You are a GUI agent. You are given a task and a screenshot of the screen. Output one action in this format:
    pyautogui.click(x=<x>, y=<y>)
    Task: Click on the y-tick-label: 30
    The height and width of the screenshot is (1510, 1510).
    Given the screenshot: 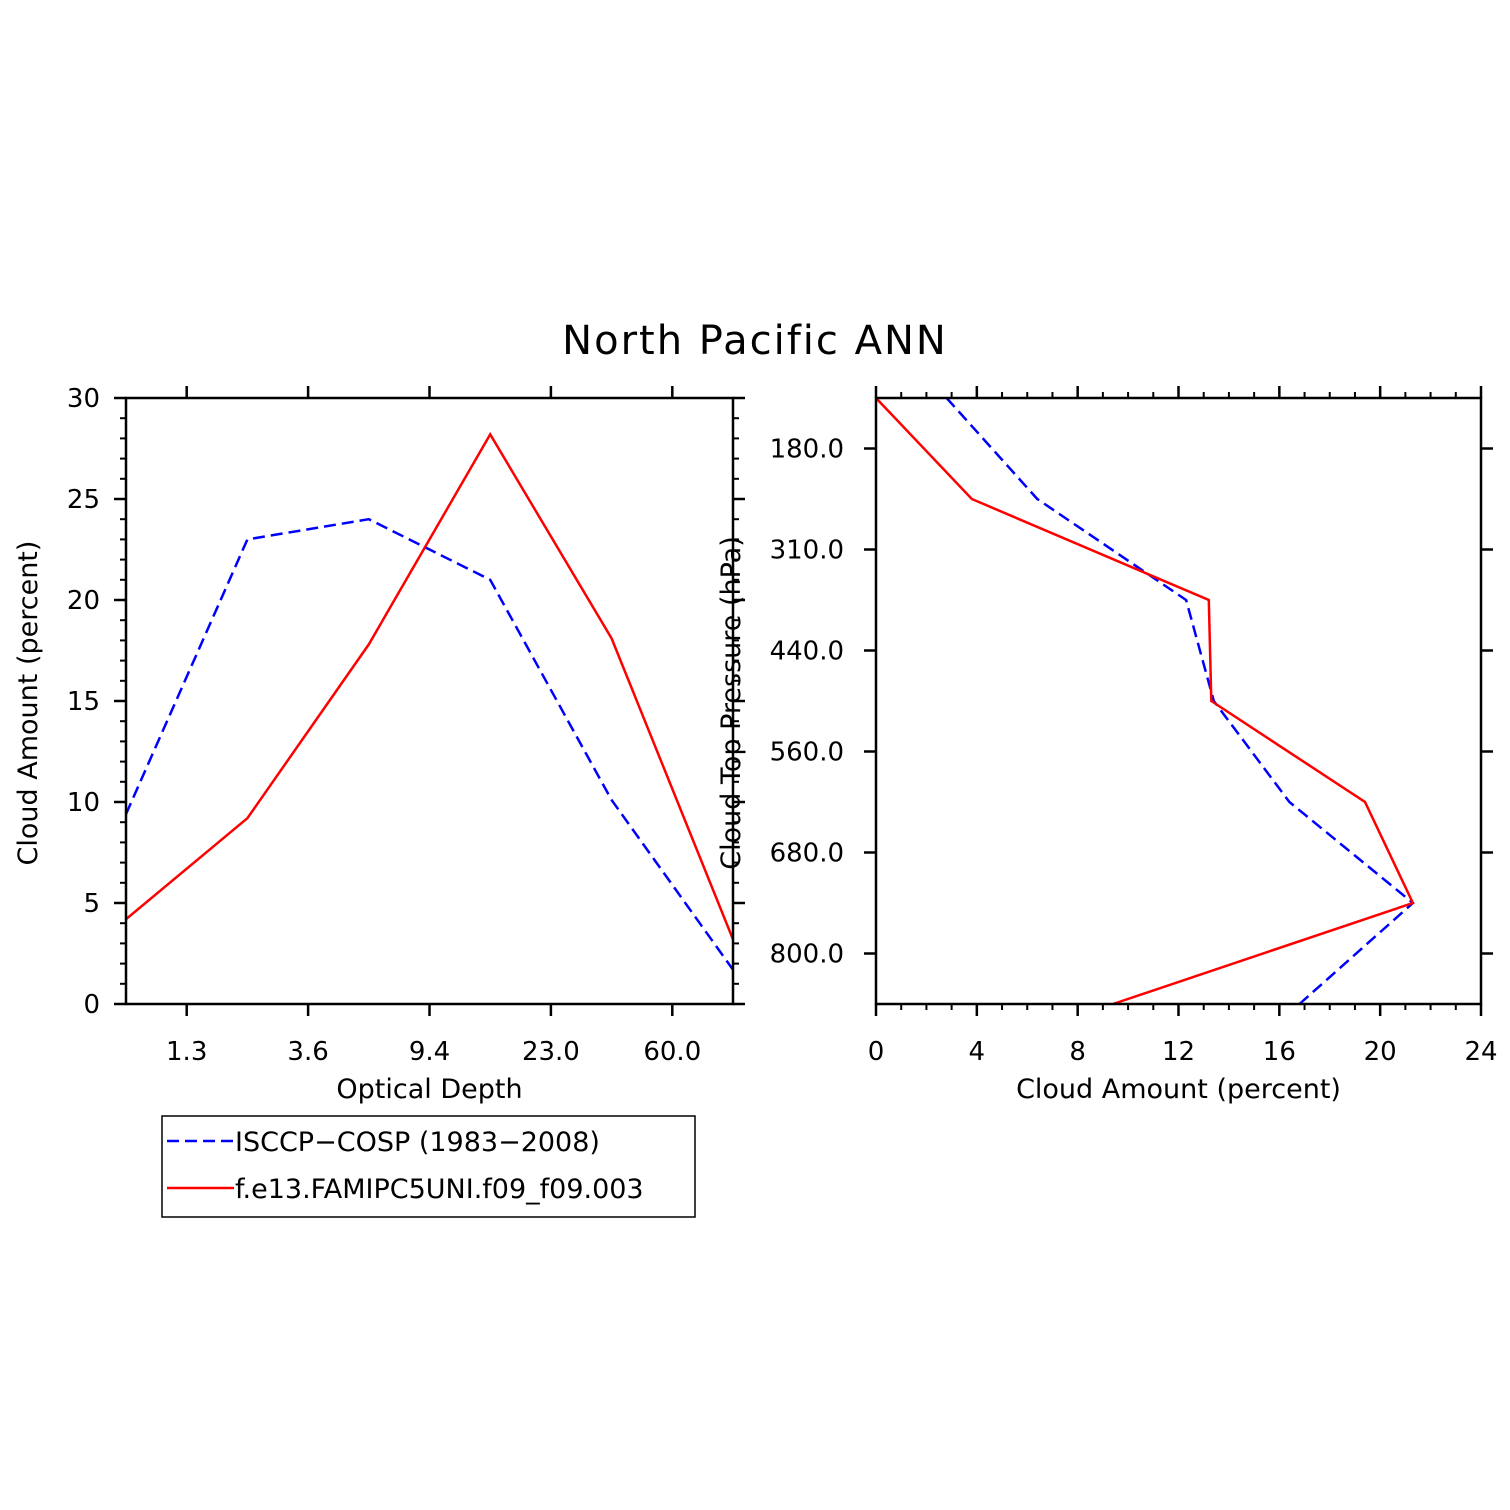 What is the action you would take?
    pyautogui.click(x=83, y=399)
    